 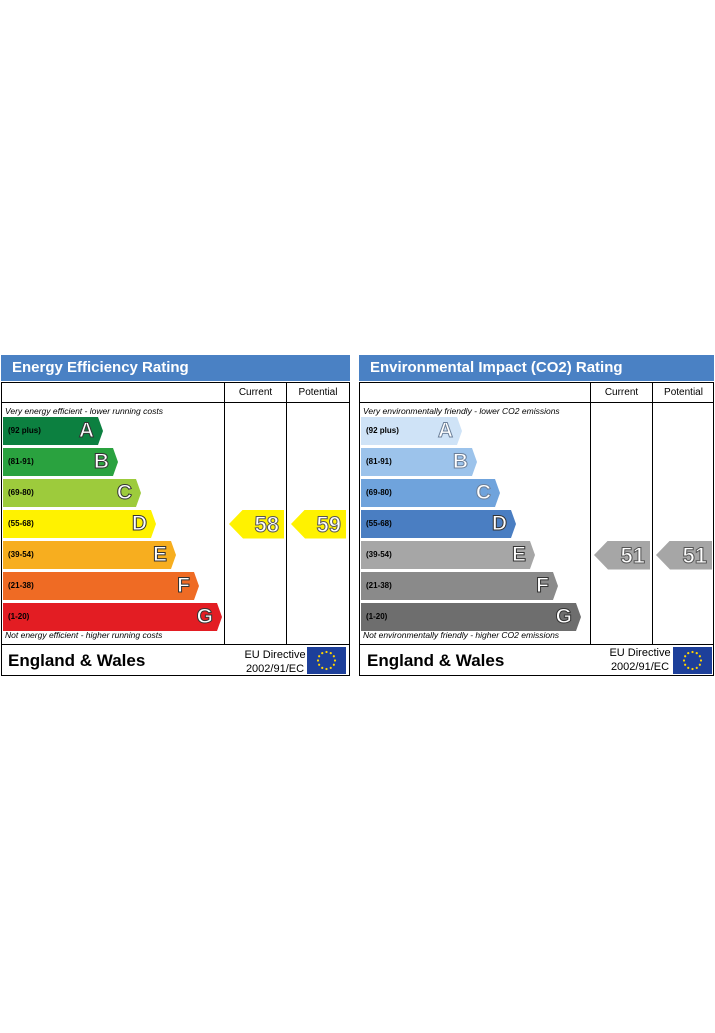 What do you see at coordinates (329, 524) in the screenshot?
I see `potential-rating-value: 59` at bounding box center [329, 524].